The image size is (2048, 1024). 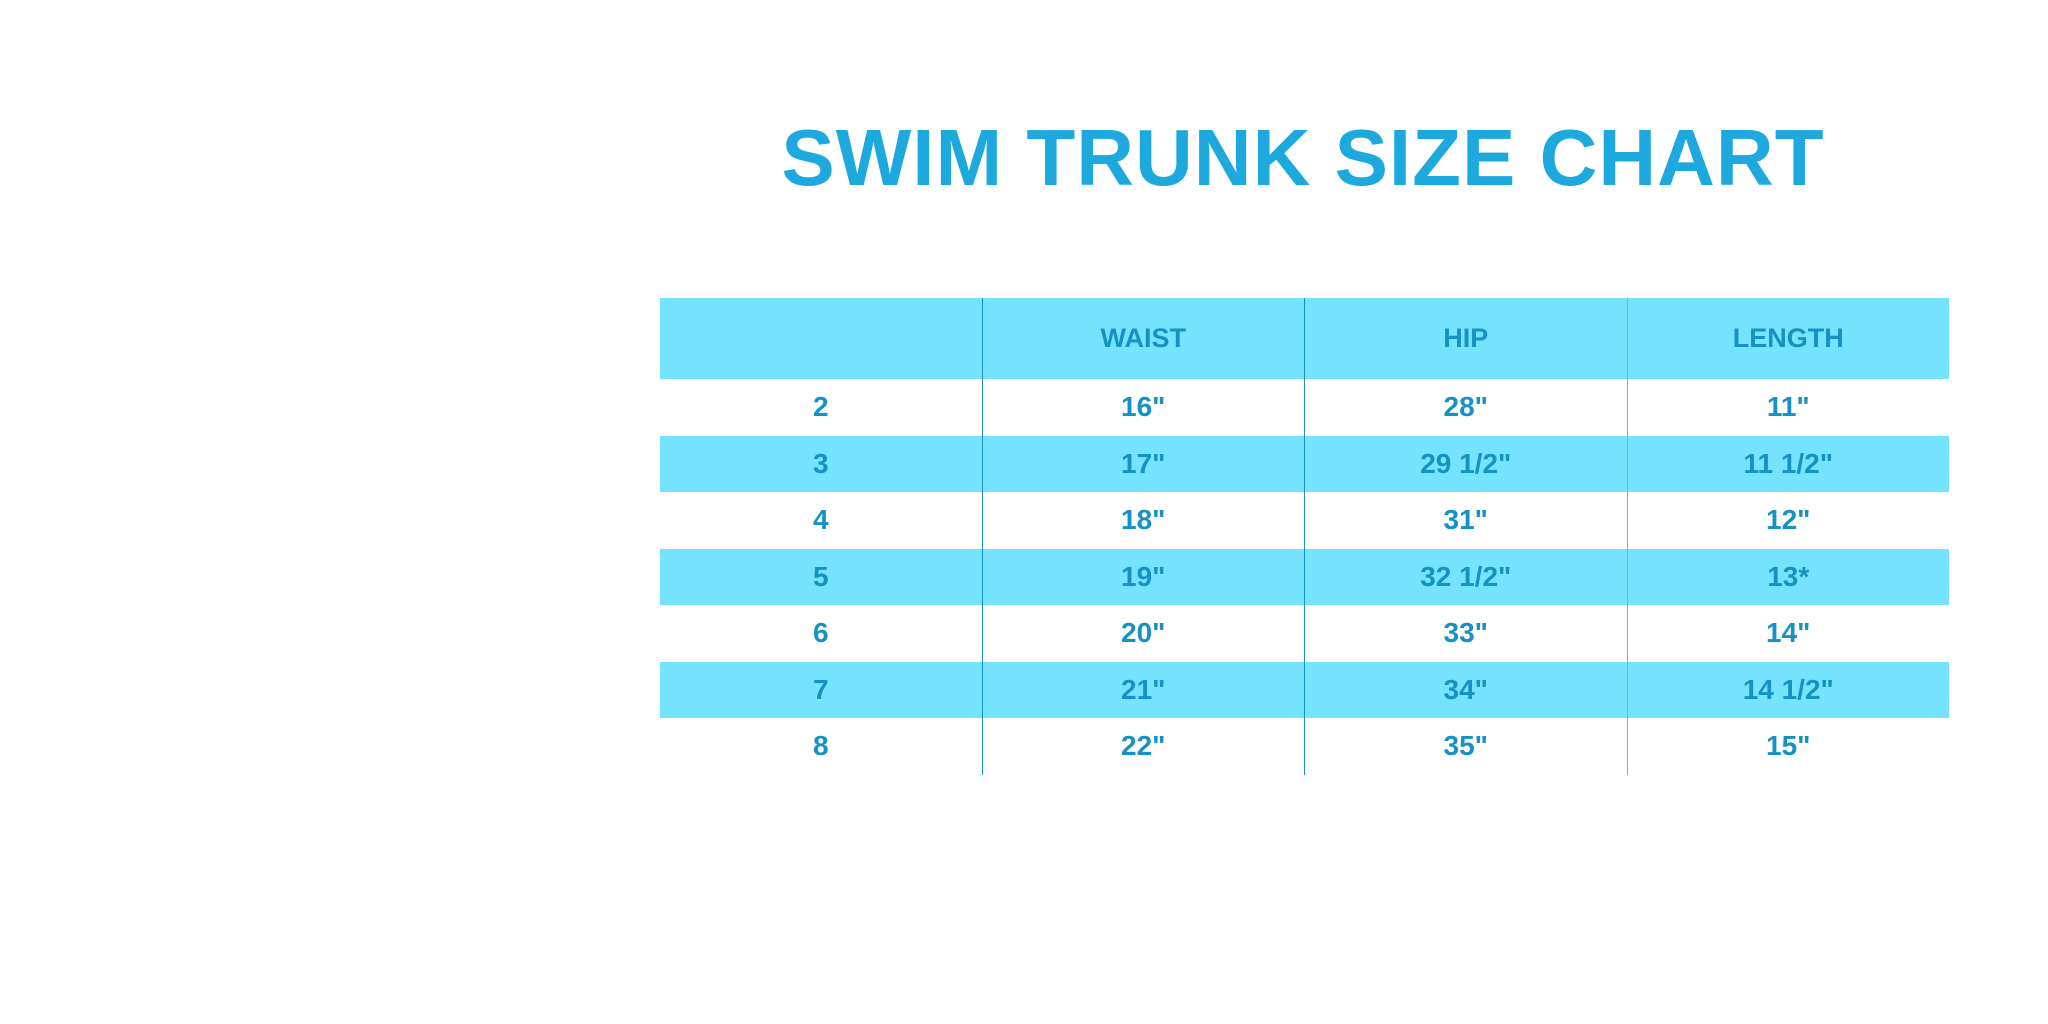 What do you see at coordinates (1787, 463) in the screenshot?
I see `cell-length: 11 1/2"` at bounding box center [1787, 463].